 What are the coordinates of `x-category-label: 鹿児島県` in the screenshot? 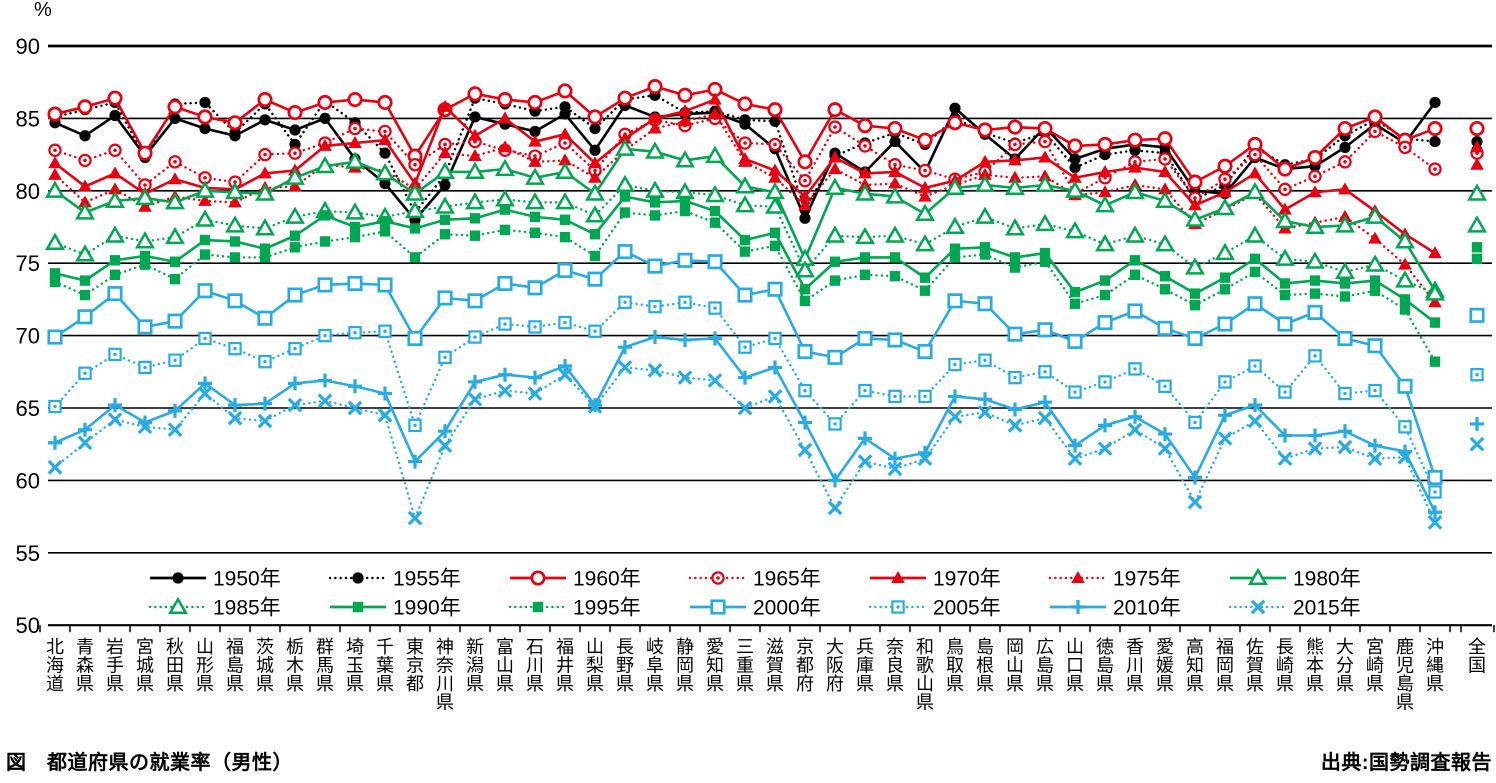 It's located at (1405, 675).